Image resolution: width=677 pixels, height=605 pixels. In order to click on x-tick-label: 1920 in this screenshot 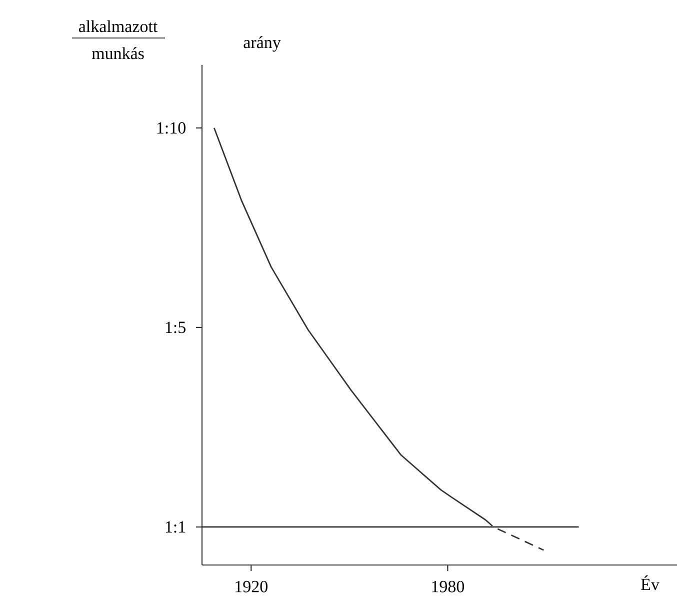, I will do `click(252, 586)`.